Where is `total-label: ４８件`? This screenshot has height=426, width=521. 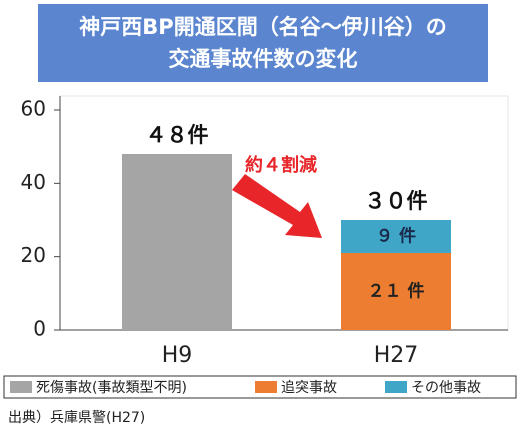
total-label: ４８件 is located at coordinates (177, 135).